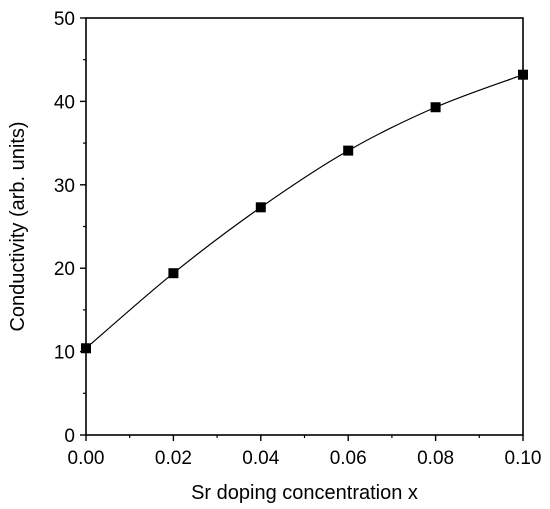 Image resolution: width=550 pixels, height=509 pixels. Describe the element at coordinates (173, 458) in the screenshot. I see `x-tick-label: 0.02` at that location.